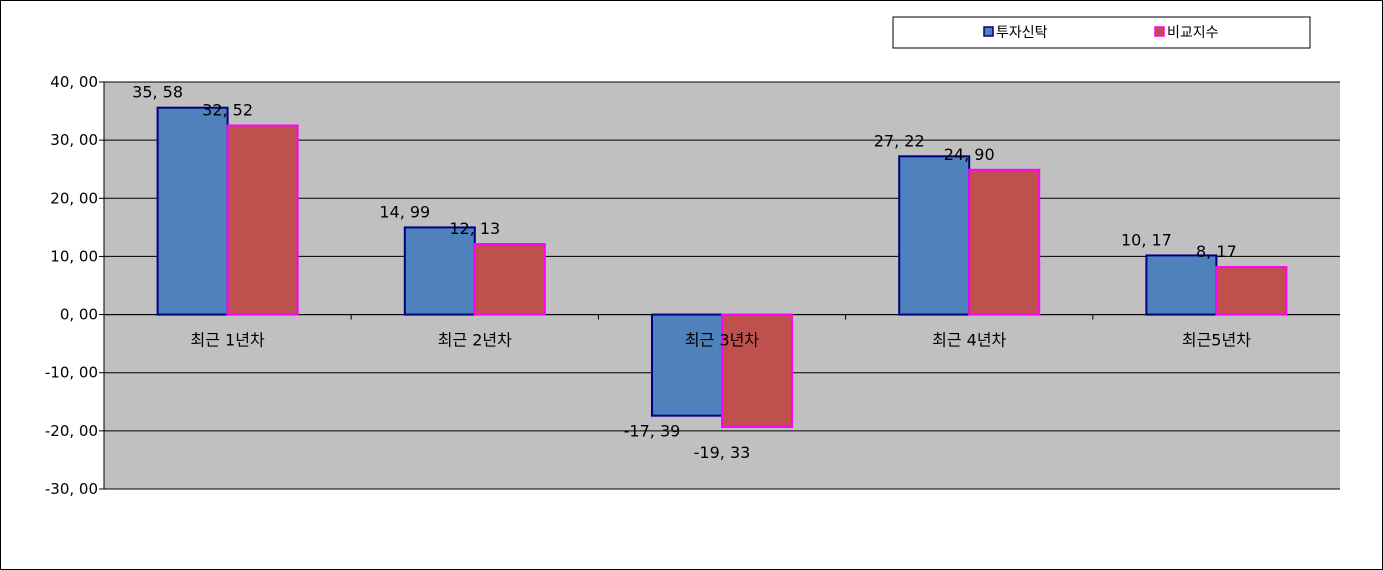 The width and height of the screenshot is (1383, 570). I want to click on data-label: 27, 22, so click(899, 140).